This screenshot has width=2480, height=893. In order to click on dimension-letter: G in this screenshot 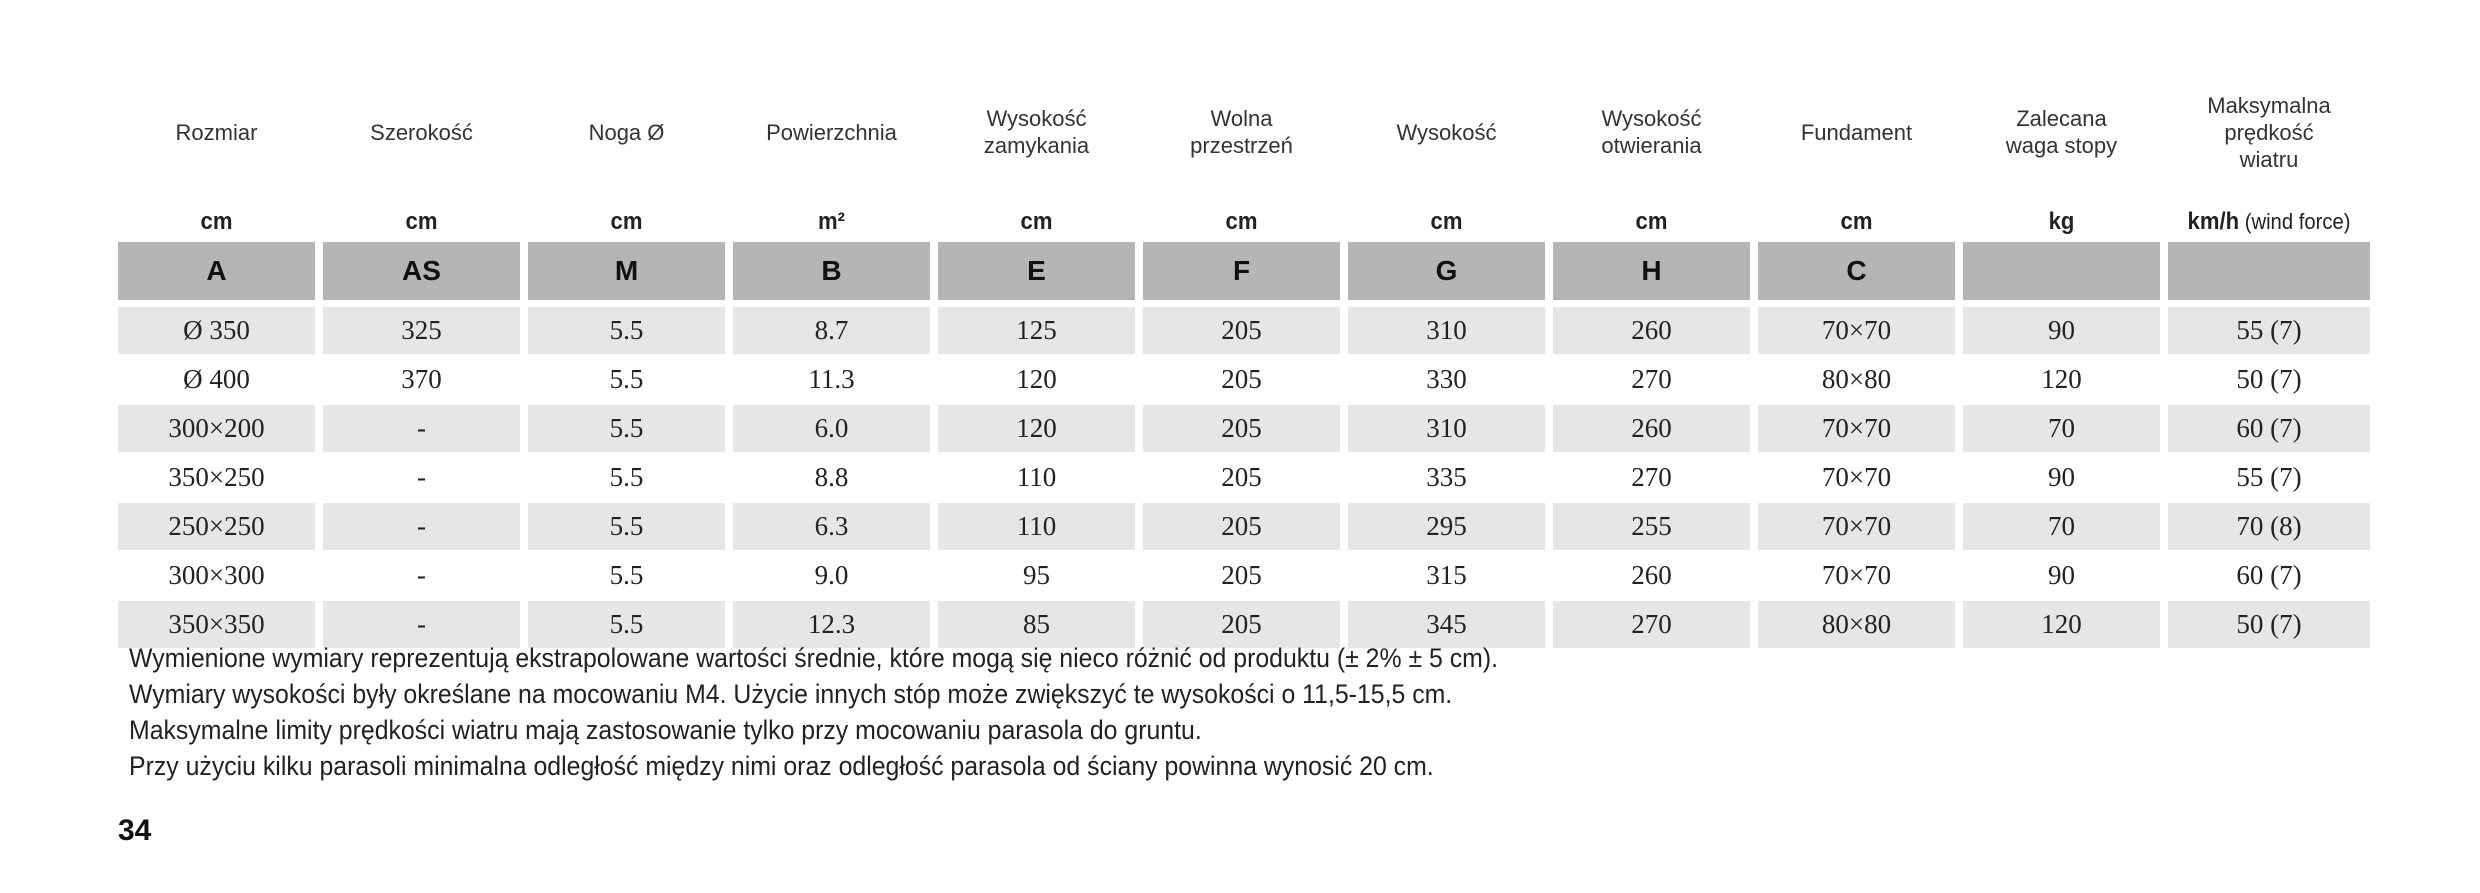, I will do `click(1446, 271)`.